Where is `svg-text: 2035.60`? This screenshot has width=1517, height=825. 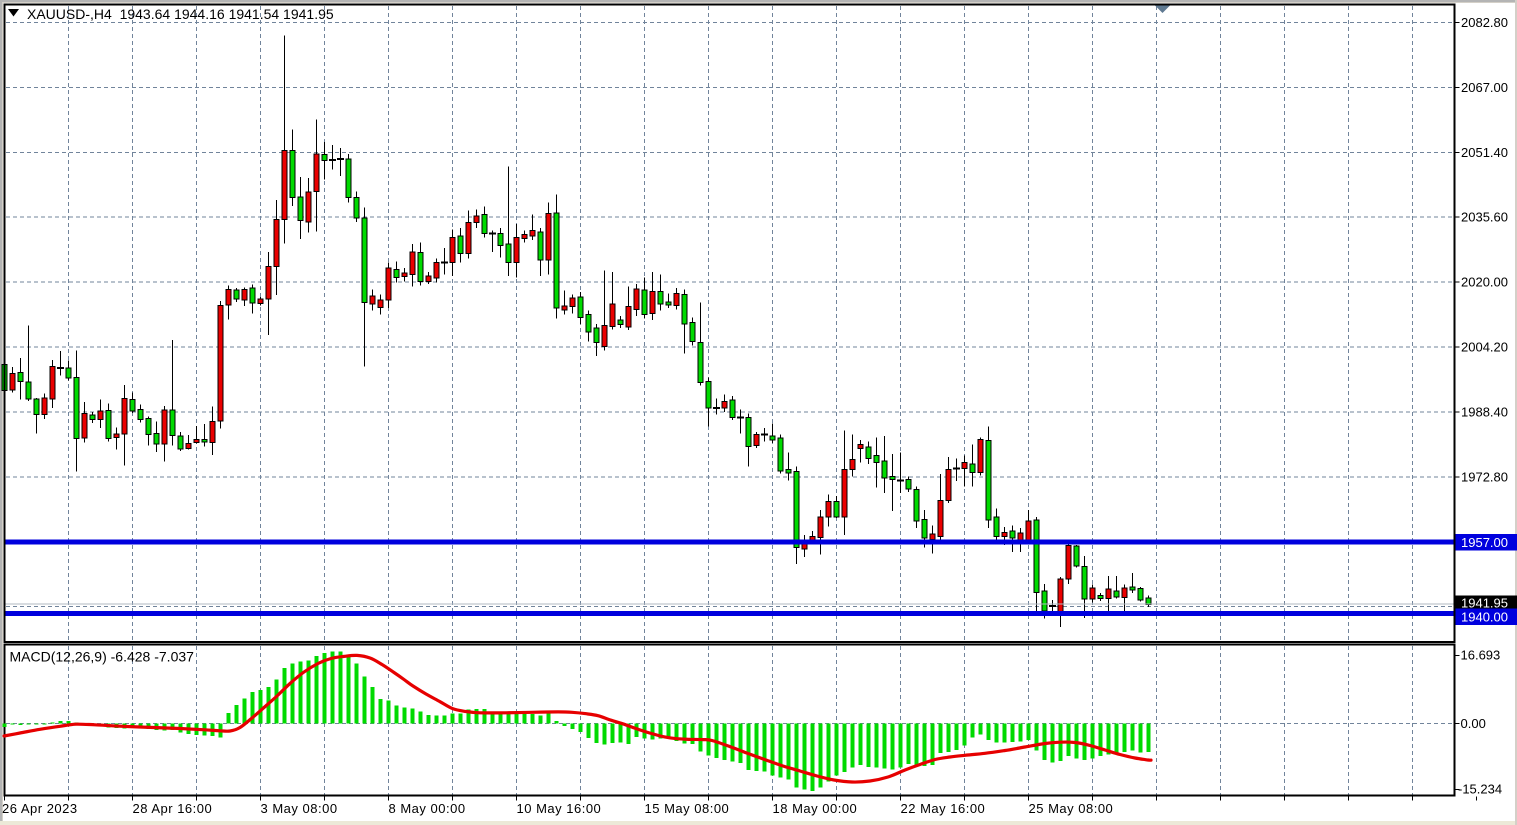
svg-text: 2035.60 is located at coordinates (1484, 217).